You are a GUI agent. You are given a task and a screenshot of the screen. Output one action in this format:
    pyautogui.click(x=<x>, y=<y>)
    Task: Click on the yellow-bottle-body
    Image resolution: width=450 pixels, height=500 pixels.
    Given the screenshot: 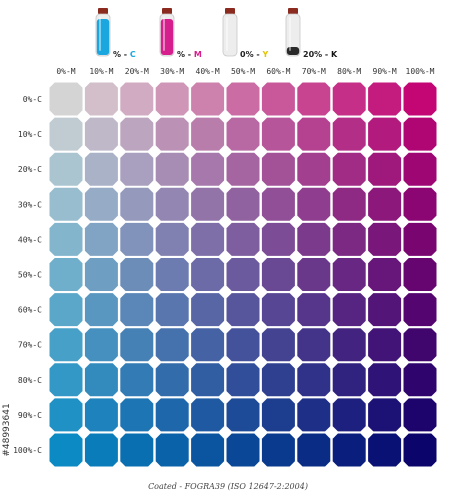 What is the action you would take?
    pyautogui.click(x=230, y=35)
    